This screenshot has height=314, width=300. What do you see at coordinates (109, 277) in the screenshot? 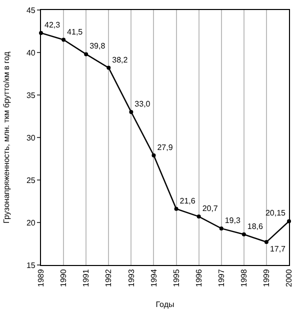
I see `x-tick-label: 1992` at bounding box center [109, 277].